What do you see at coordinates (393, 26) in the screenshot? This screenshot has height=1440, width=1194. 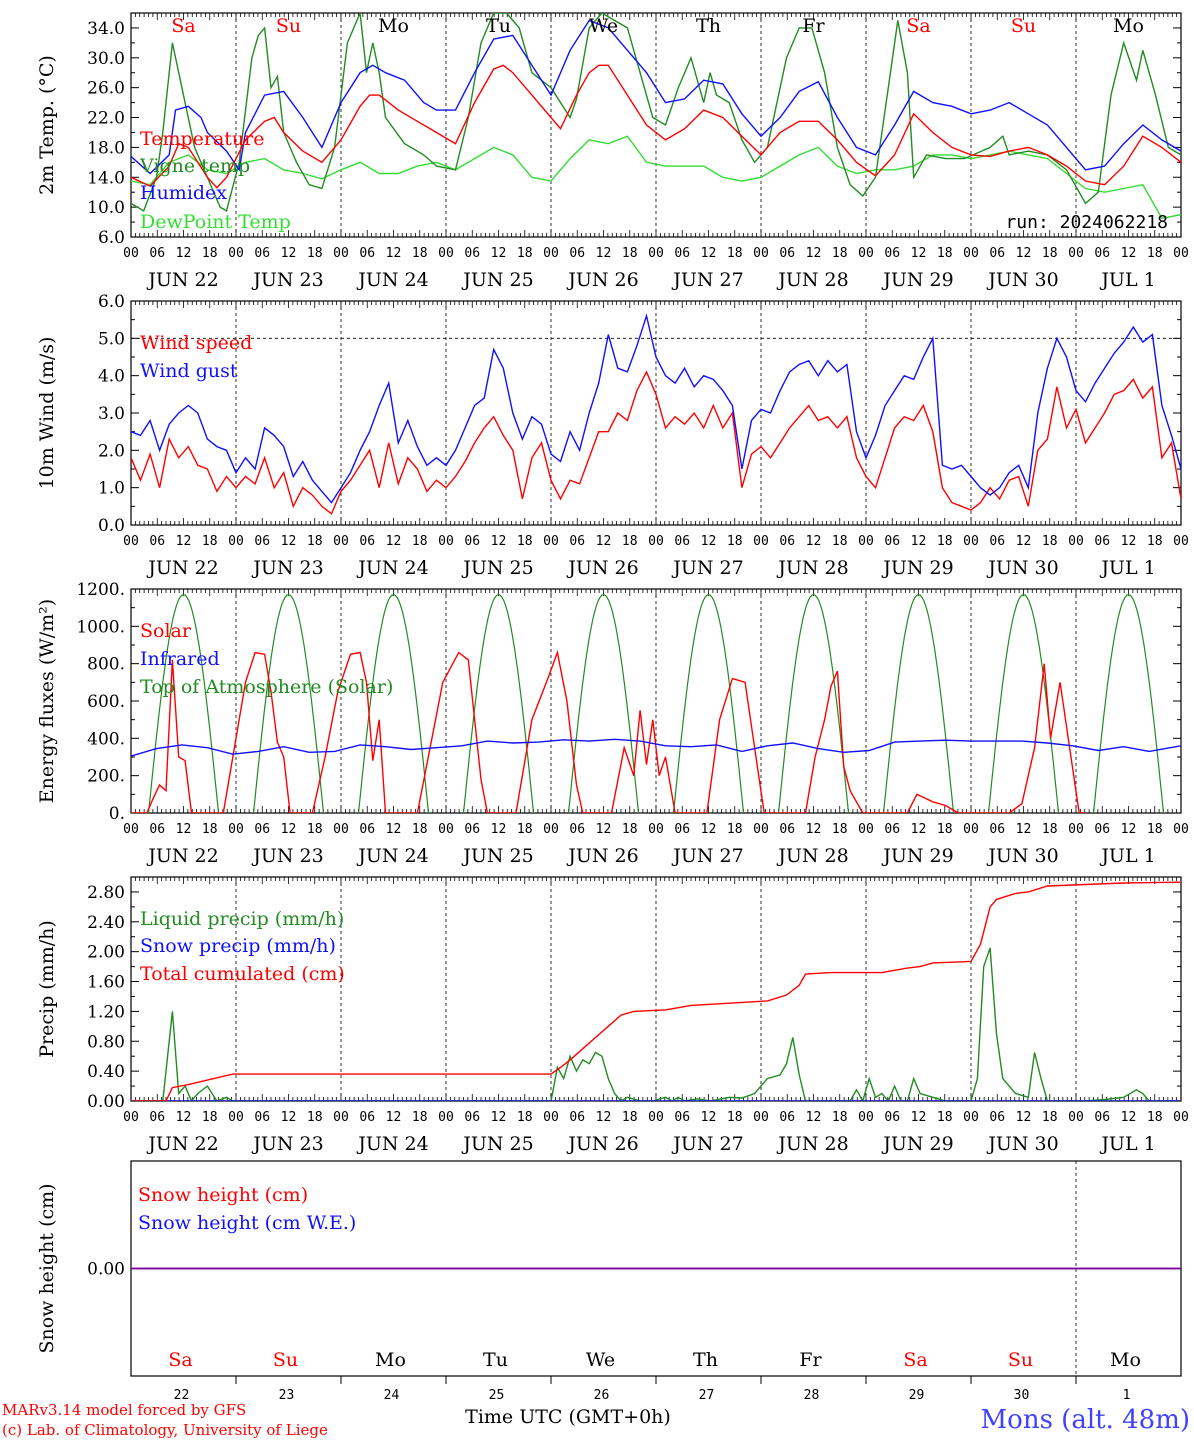 I see `day-of-week-top: Mo` at bounding box center [393, 26].